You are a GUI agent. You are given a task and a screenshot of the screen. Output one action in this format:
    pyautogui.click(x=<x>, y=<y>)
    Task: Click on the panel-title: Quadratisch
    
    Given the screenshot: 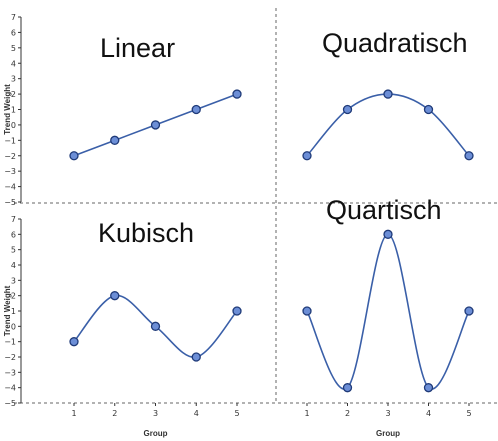 What is the action you would take?
    pyautogui.click(x=395, y=43)
    